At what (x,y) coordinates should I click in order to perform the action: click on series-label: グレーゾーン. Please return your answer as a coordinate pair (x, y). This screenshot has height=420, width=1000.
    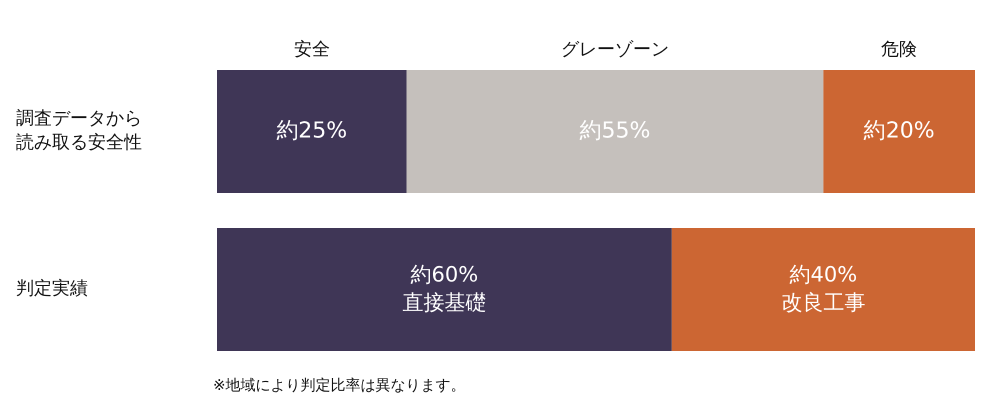
    Looking at the image, I should click on (614, 49).